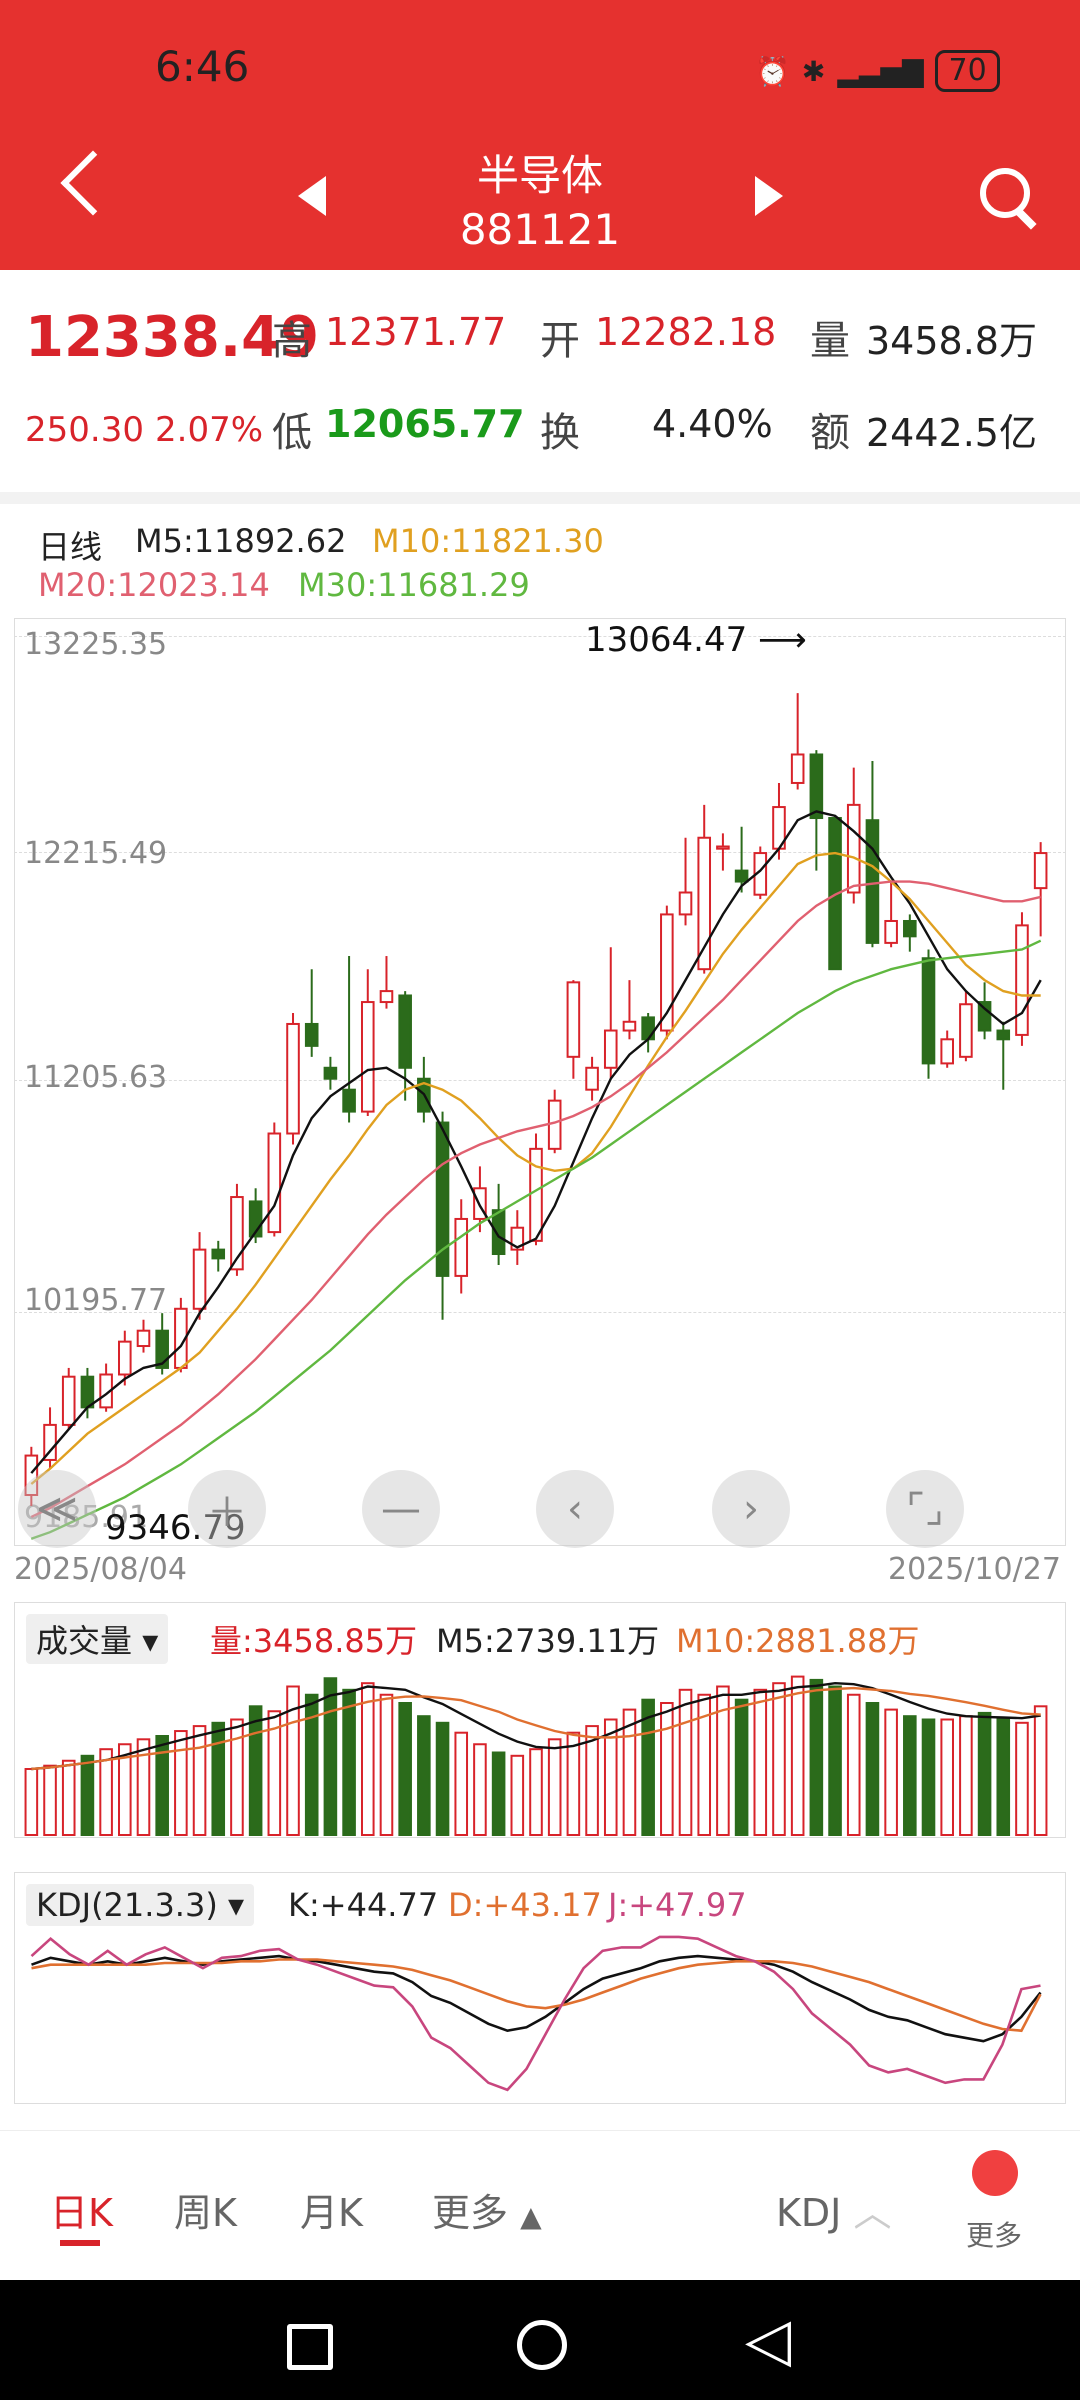 This screenshot has height=2400, width=1080. Describe the element at coordinates (96, 853) in the screenshot. I see `y-axis-label: 12215.49` at that location.